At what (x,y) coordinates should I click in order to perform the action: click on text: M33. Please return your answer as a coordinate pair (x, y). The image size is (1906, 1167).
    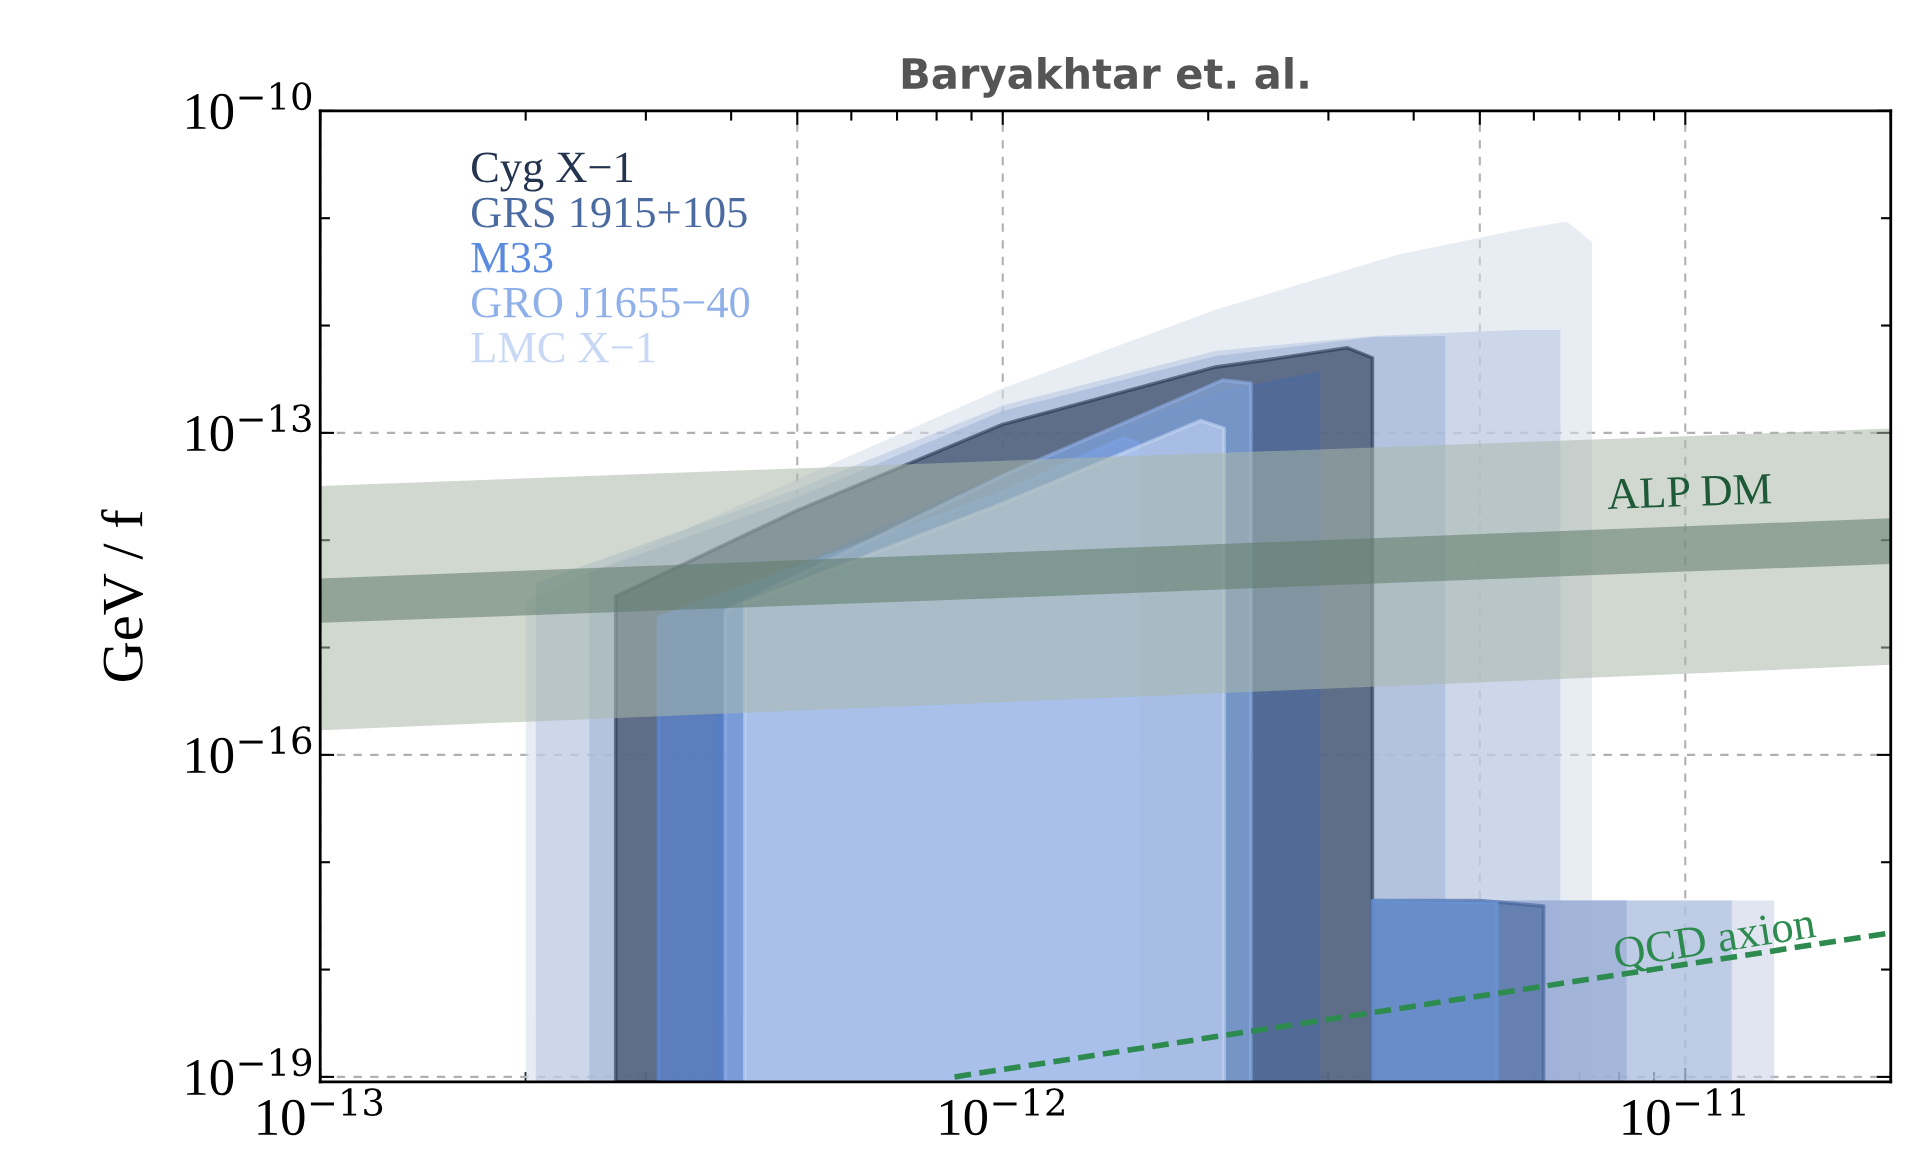
    Looking at the image, I should click on (512, 257).